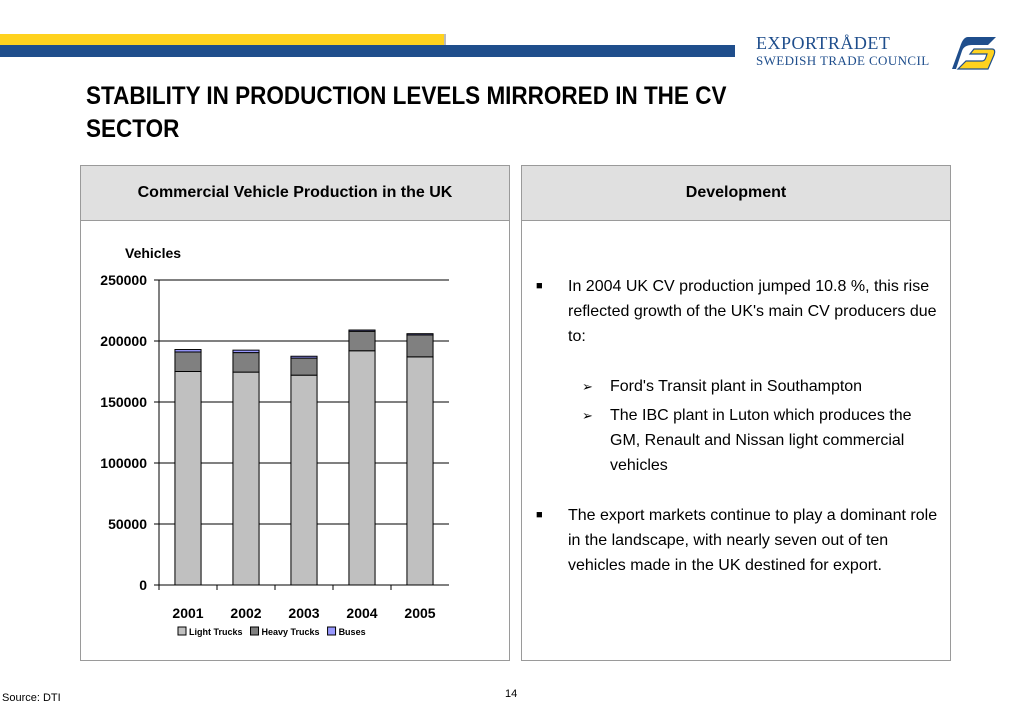 Image resolution: width=1023 pixels, height=708 pixels. What do you see at coordinates (843, 60) in the screenshot?
I see `logo-line2: SWEDISH TRADE COUNCIL` at bounding box center [843, 60].